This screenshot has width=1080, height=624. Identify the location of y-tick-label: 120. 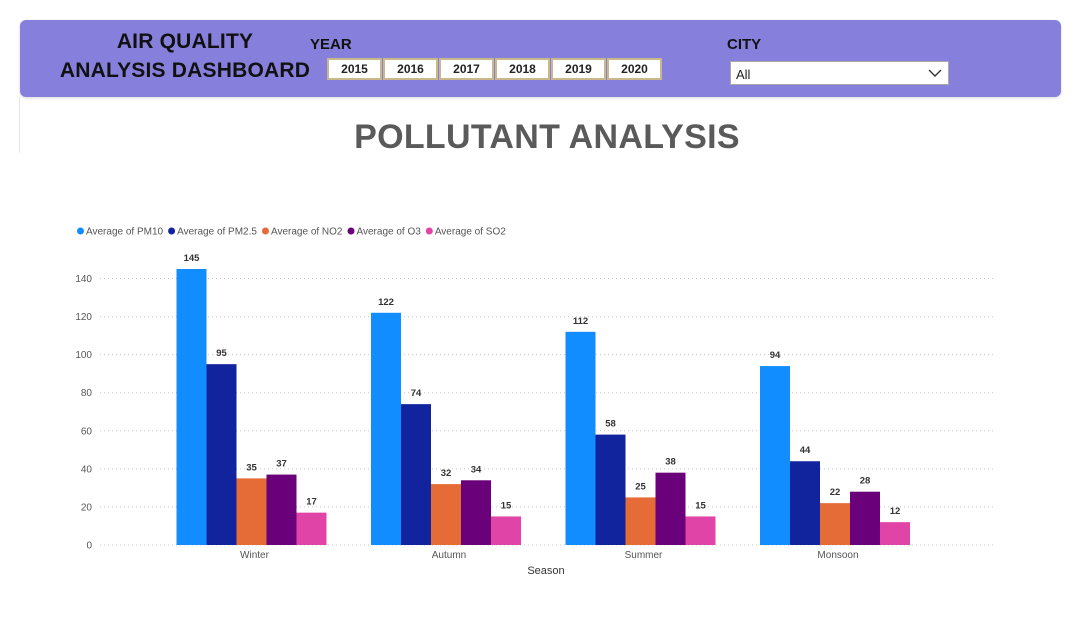
(83, 317).